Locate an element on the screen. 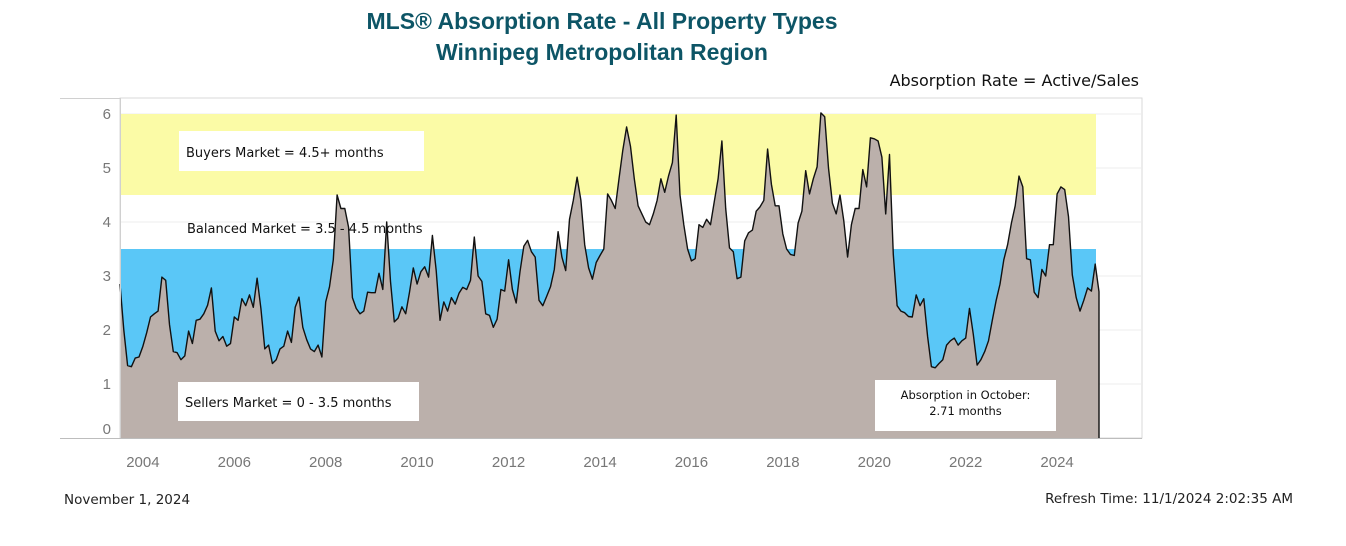  x-tick-label-2004: 2004 is located at coordinates (142, 462).